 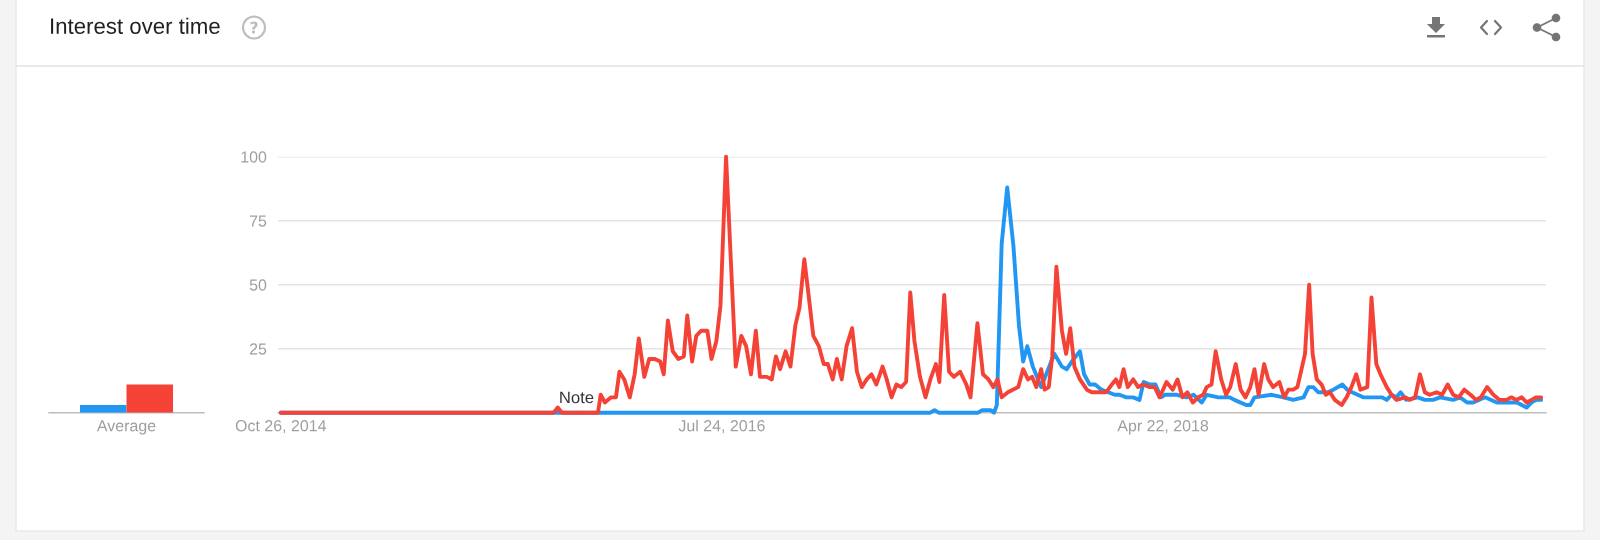 What do you see at coordinates (258, 221) in the screenshot?
I see `y-tick-label: 75` at bounding box center [258, 221].